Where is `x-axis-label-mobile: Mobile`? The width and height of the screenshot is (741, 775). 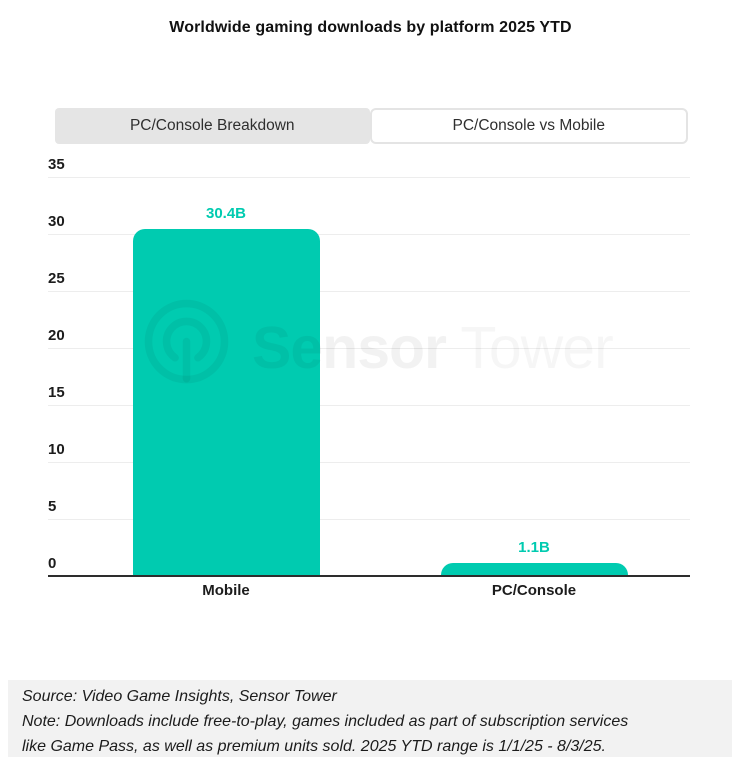
x-axis-label-mobile: Mobile is located at coordinates (226, 590).